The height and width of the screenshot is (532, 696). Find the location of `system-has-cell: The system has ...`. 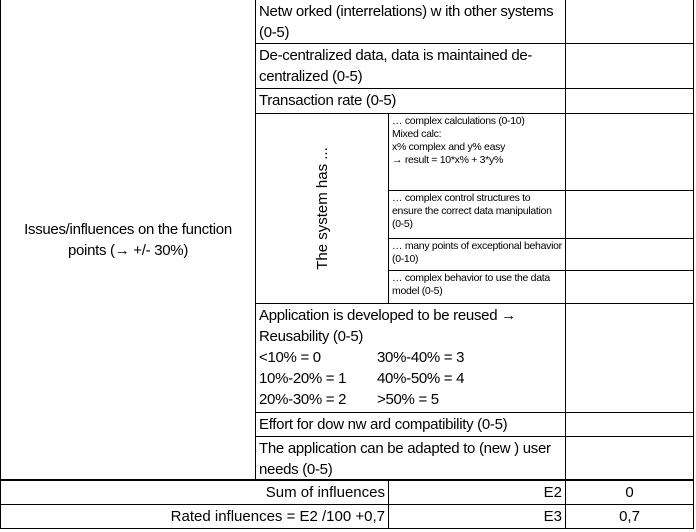

system-has-cell: The system has ... is located at coordinates (322, 209).